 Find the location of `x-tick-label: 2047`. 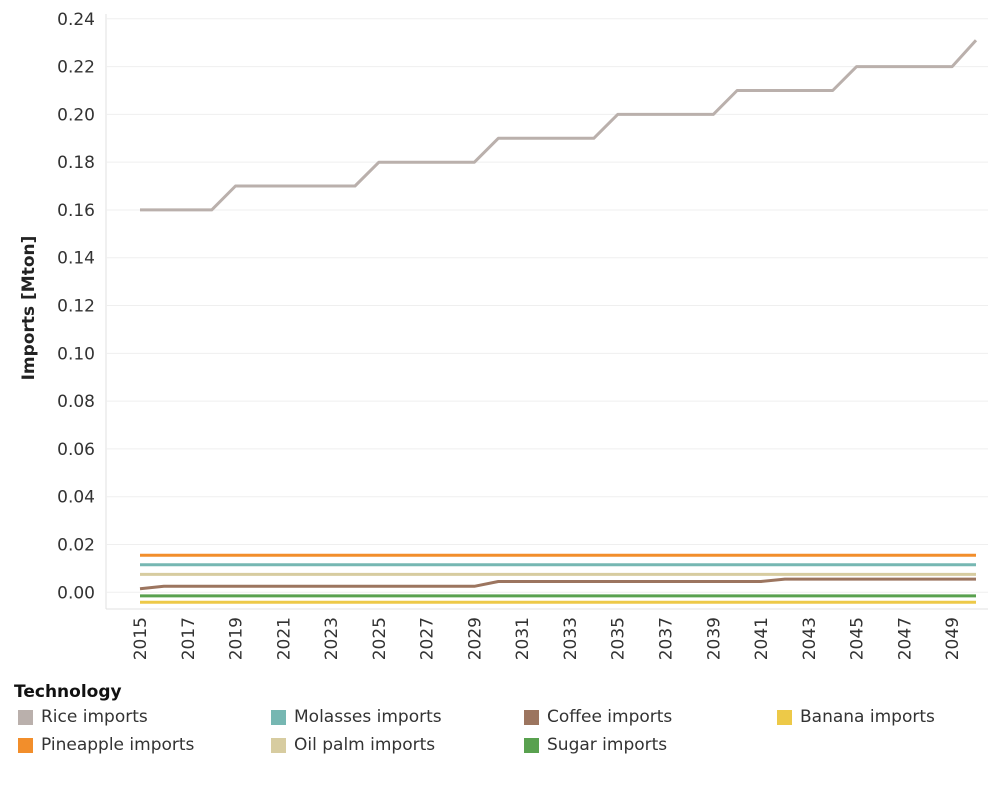

x-tick-label: 2047 is located at coordinates (905, 638).